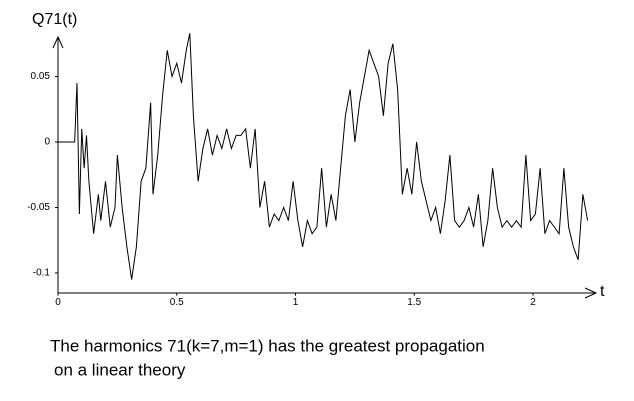  What do you see at coordinates (602, 291) in the screenshot?
I see `x-axis-label: t` at bounding box center [602, 291].